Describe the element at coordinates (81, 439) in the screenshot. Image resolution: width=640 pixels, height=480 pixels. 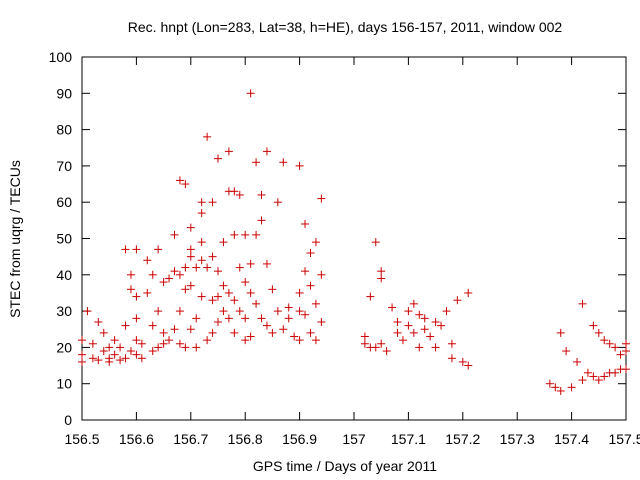
I see `x-tick-label: 156.5` at that location.